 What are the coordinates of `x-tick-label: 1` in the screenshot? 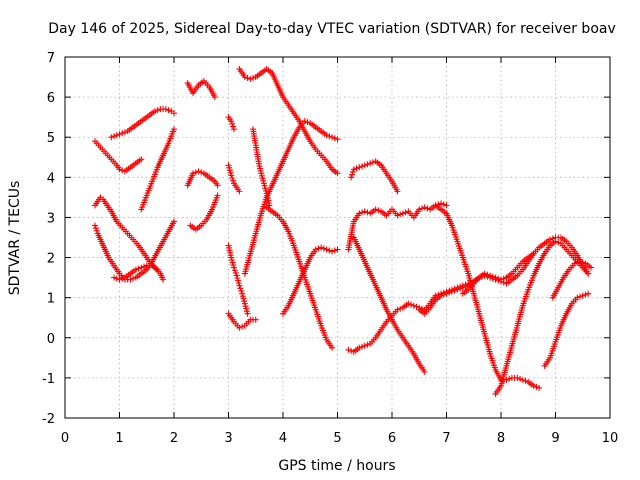 It's located at (119, 438).